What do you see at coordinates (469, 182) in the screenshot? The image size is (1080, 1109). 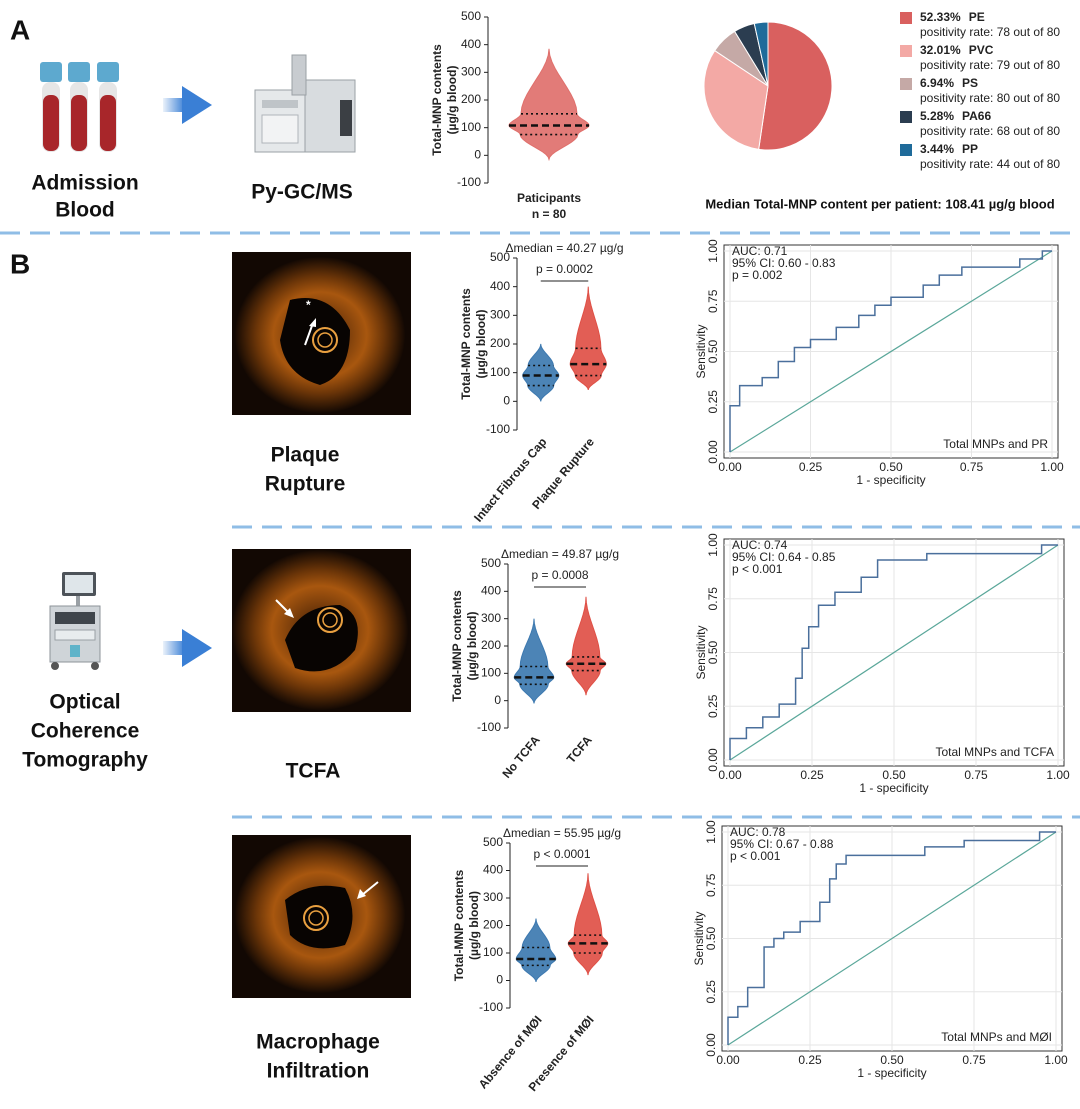 I see `y-tick-label: -100` at bounding box center [469, 182].